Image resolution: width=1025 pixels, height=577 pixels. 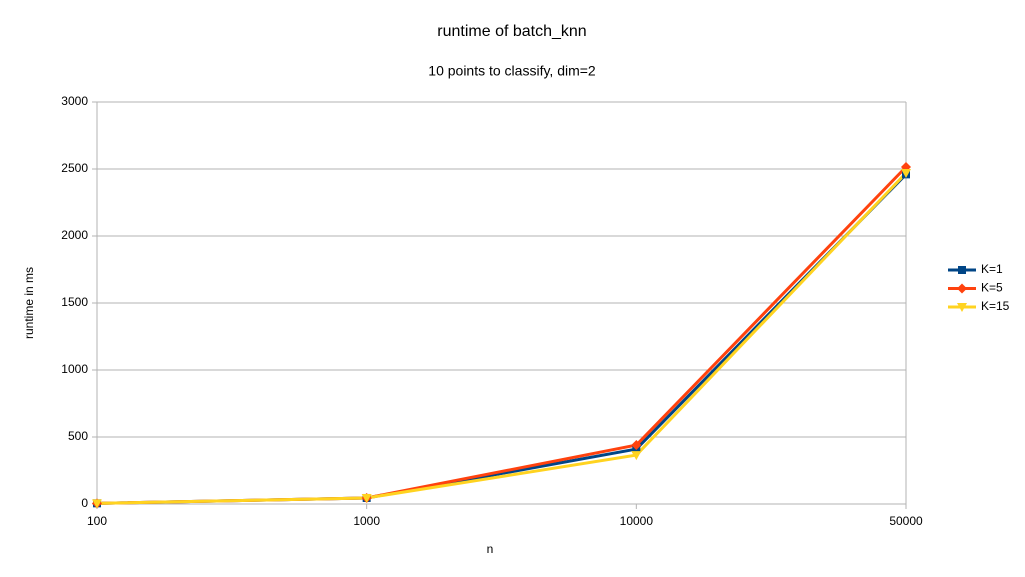 I want to click on y-tick-label: 1500, so click(x=74, y=302).